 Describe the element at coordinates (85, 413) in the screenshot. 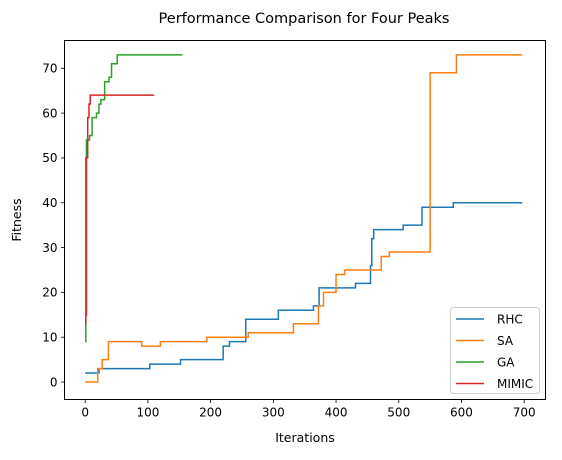

I see `x-tick-label: 0` at that location.